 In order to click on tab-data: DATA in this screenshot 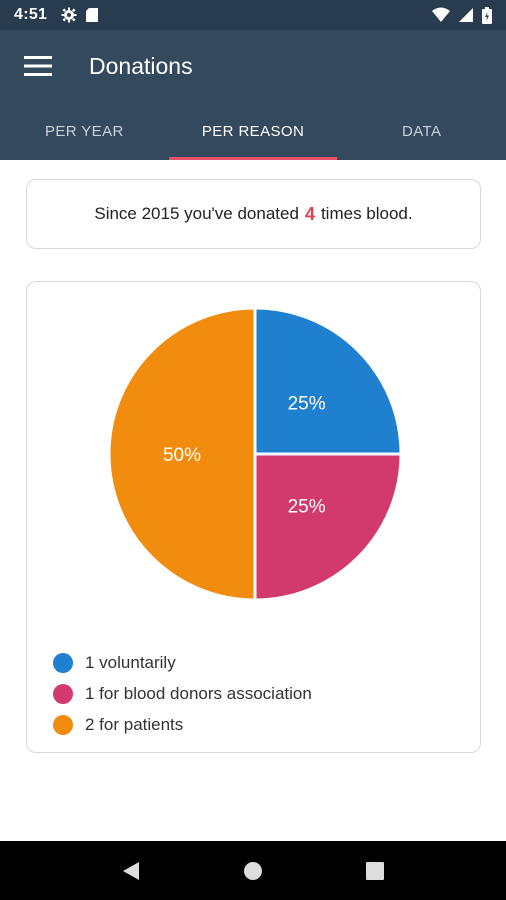, I will do `click(421, 131)`.